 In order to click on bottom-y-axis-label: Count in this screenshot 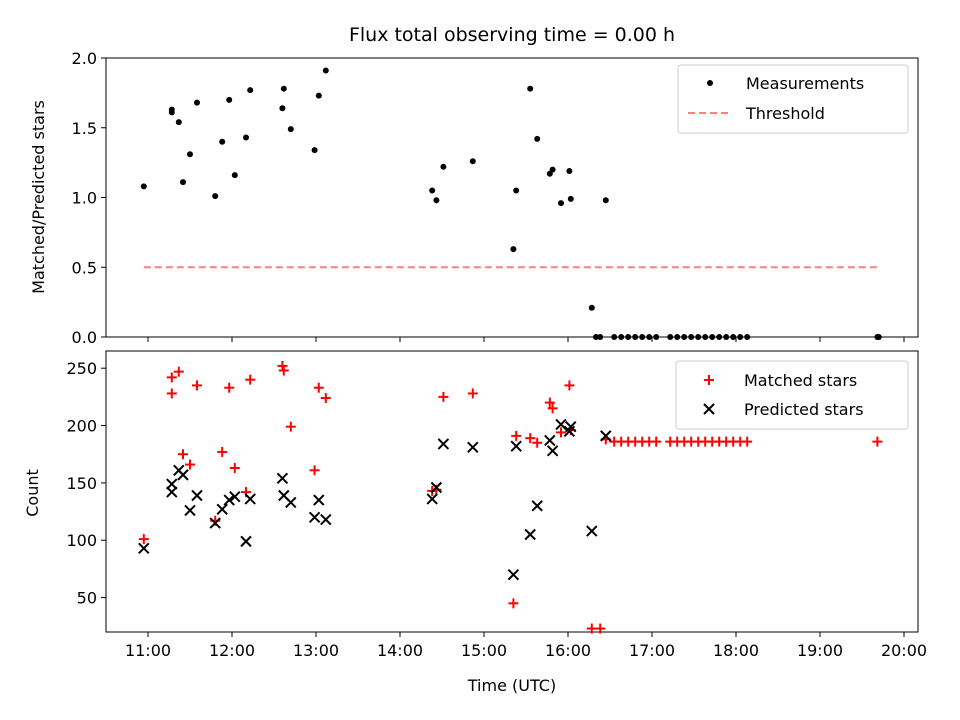, I will do `click(32, 493)`.